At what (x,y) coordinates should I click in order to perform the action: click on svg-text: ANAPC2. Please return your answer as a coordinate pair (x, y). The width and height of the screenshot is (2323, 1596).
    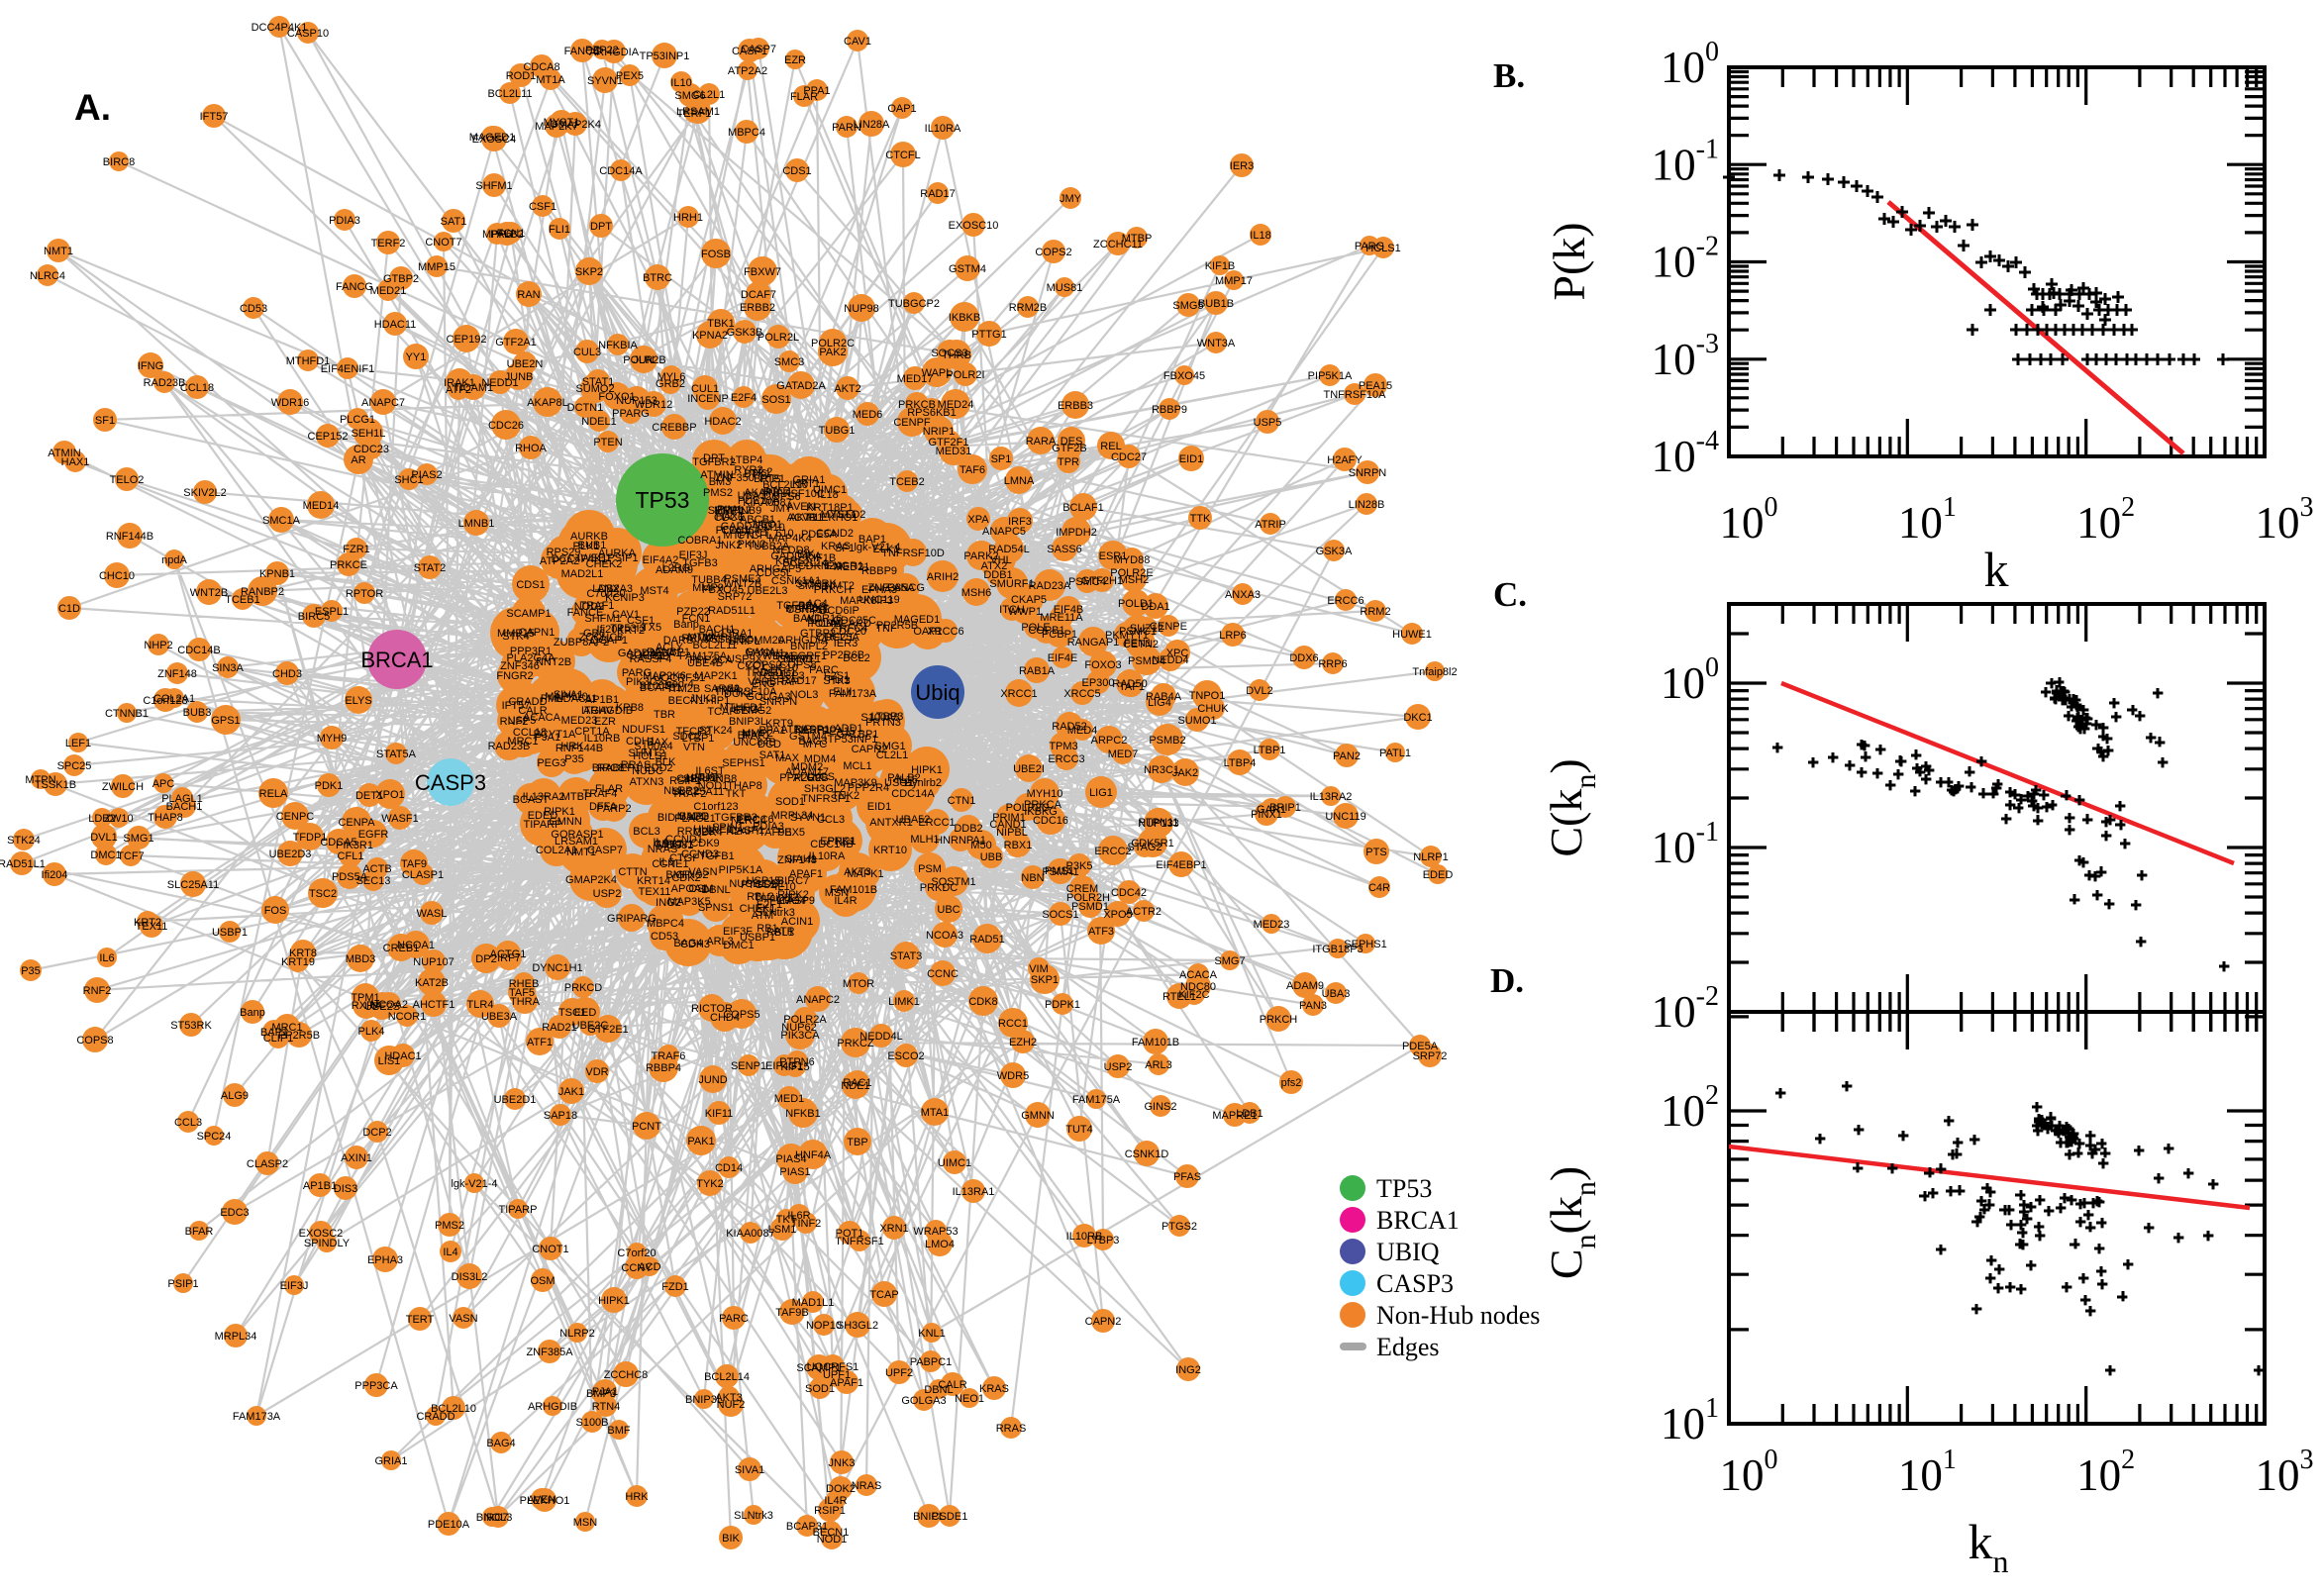
    Looking at the image, I should click on (818, 1000).